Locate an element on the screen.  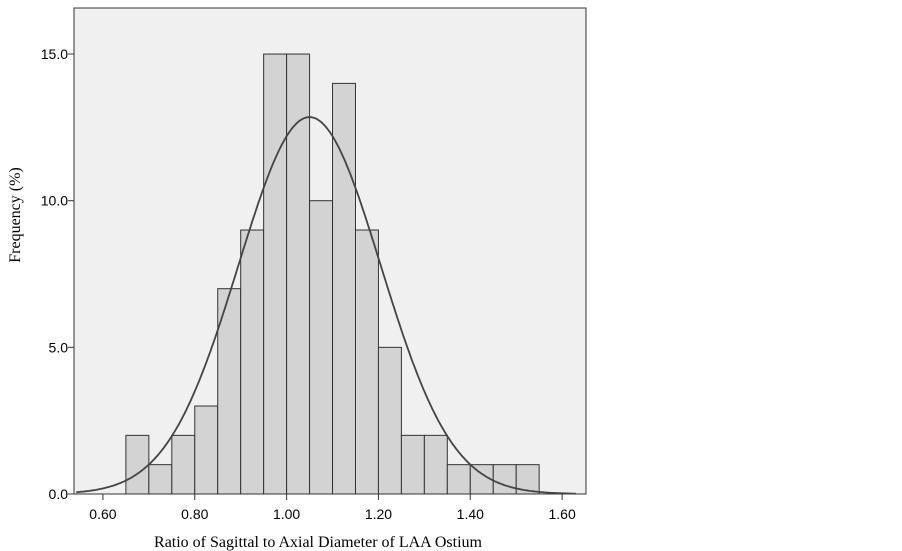
y-tick-label: 5.0 is located at coordinates (59, 347).